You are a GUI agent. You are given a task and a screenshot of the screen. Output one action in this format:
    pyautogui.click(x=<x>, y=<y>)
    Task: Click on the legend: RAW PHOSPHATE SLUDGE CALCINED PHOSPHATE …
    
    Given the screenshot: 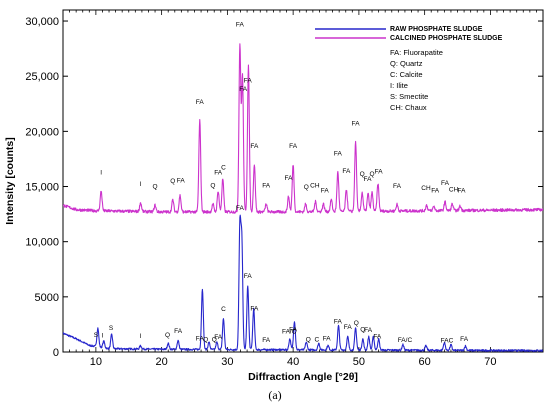 What is the action you would take?
    pyautogui.click(x=409, y=69)
    